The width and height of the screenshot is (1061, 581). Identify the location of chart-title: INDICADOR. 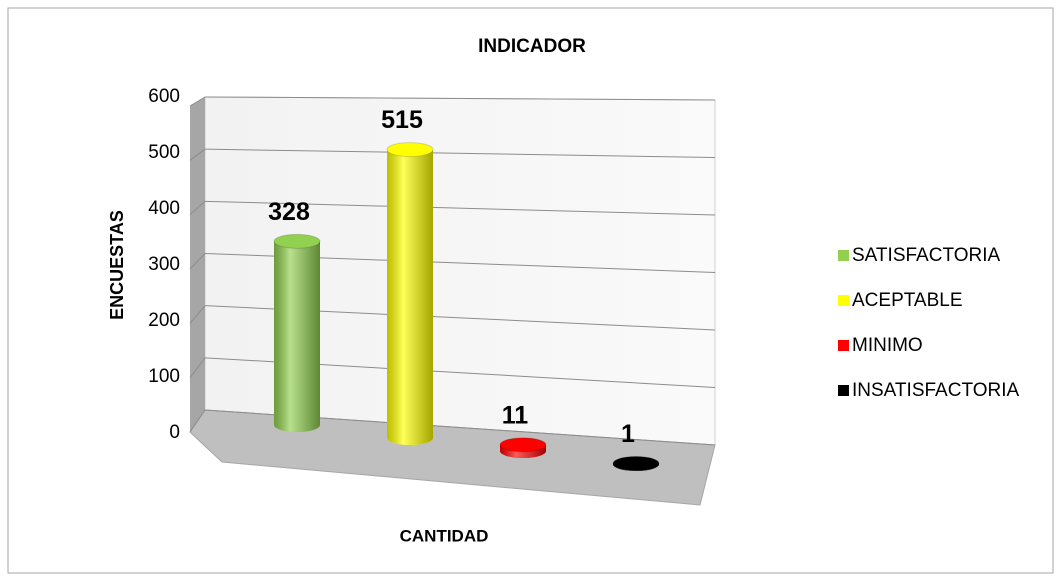
(532, 46).